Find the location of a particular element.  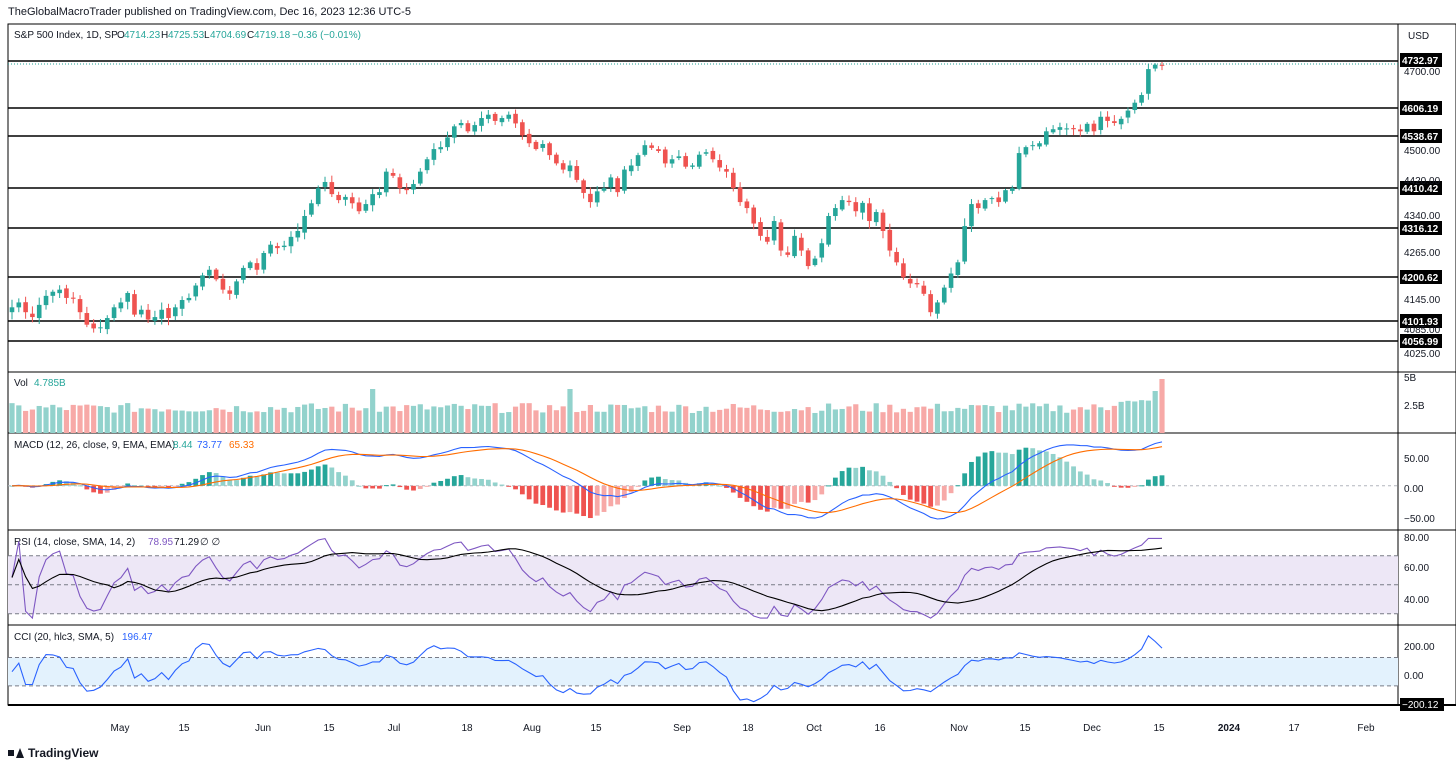

cci-tick-label: 200.00 is located at coordinates (1419, 647).